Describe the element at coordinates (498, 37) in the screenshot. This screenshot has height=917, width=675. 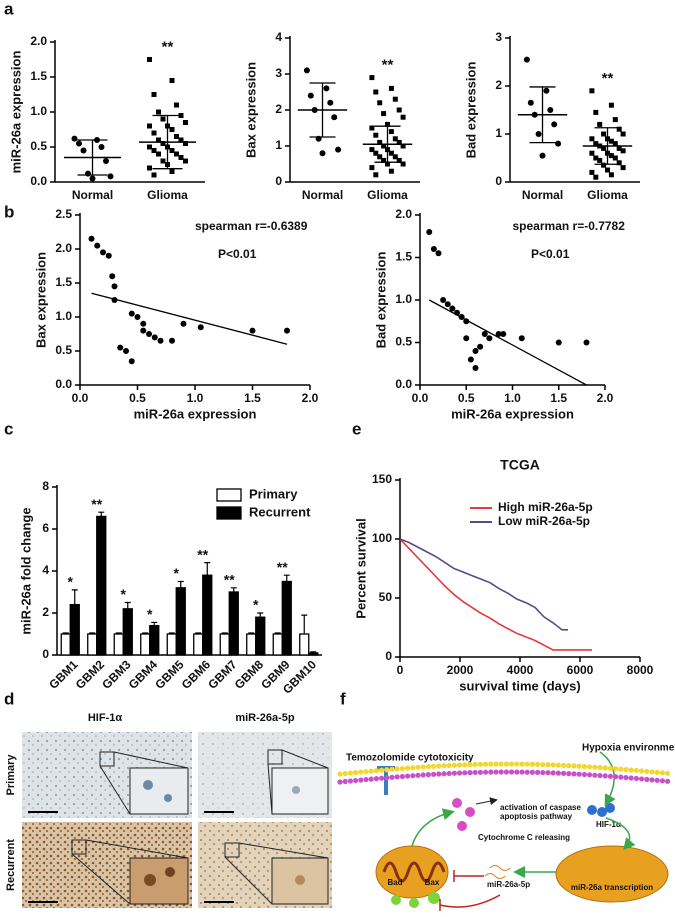
I see `y-tick-label: 3` at that location.